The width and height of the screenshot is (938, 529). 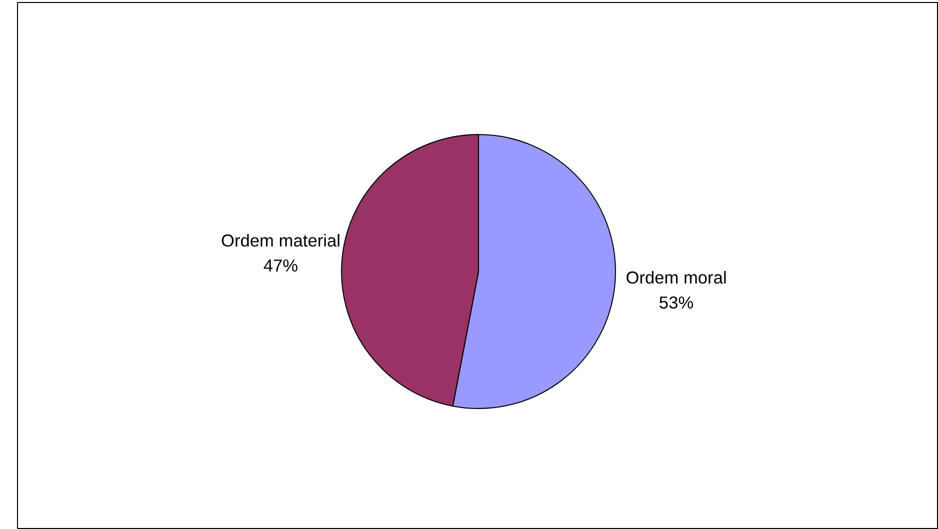 What do you see at coordinates (280, 265) in the screenshot?
I see `data-label: 47%` at bounding box center [280, 265].